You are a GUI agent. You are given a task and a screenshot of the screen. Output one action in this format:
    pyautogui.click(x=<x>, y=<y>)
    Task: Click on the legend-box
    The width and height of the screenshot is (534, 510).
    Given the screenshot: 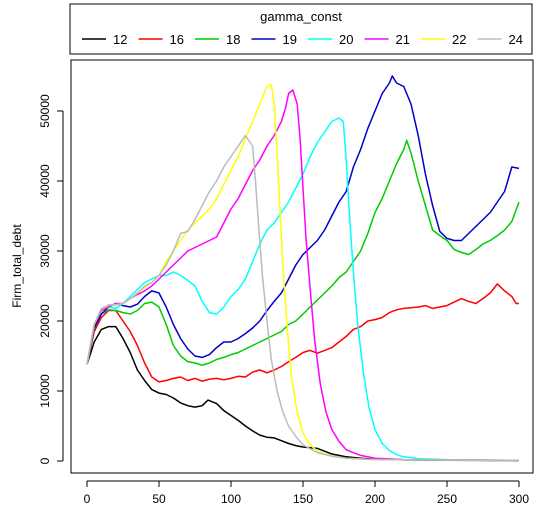 What is the action you would take?
    pyautogui.click(x=301, y=29)
    